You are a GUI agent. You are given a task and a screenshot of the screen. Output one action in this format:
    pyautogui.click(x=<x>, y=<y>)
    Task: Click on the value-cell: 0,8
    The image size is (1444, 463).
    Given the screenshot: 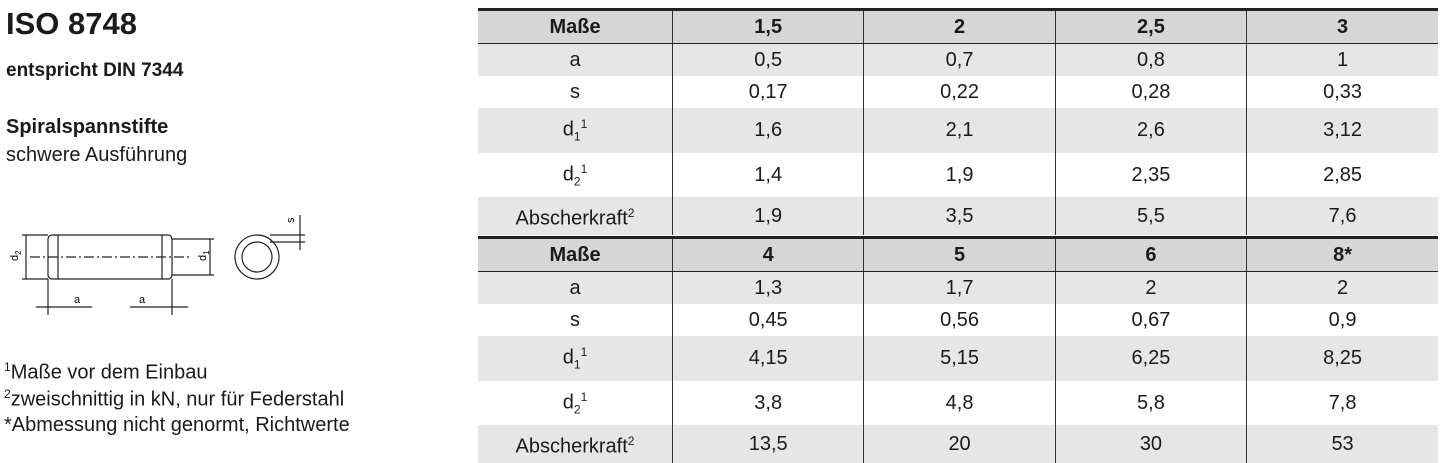 What is the action you would take?
    pyautogui.click(x=1150, y=59)
    